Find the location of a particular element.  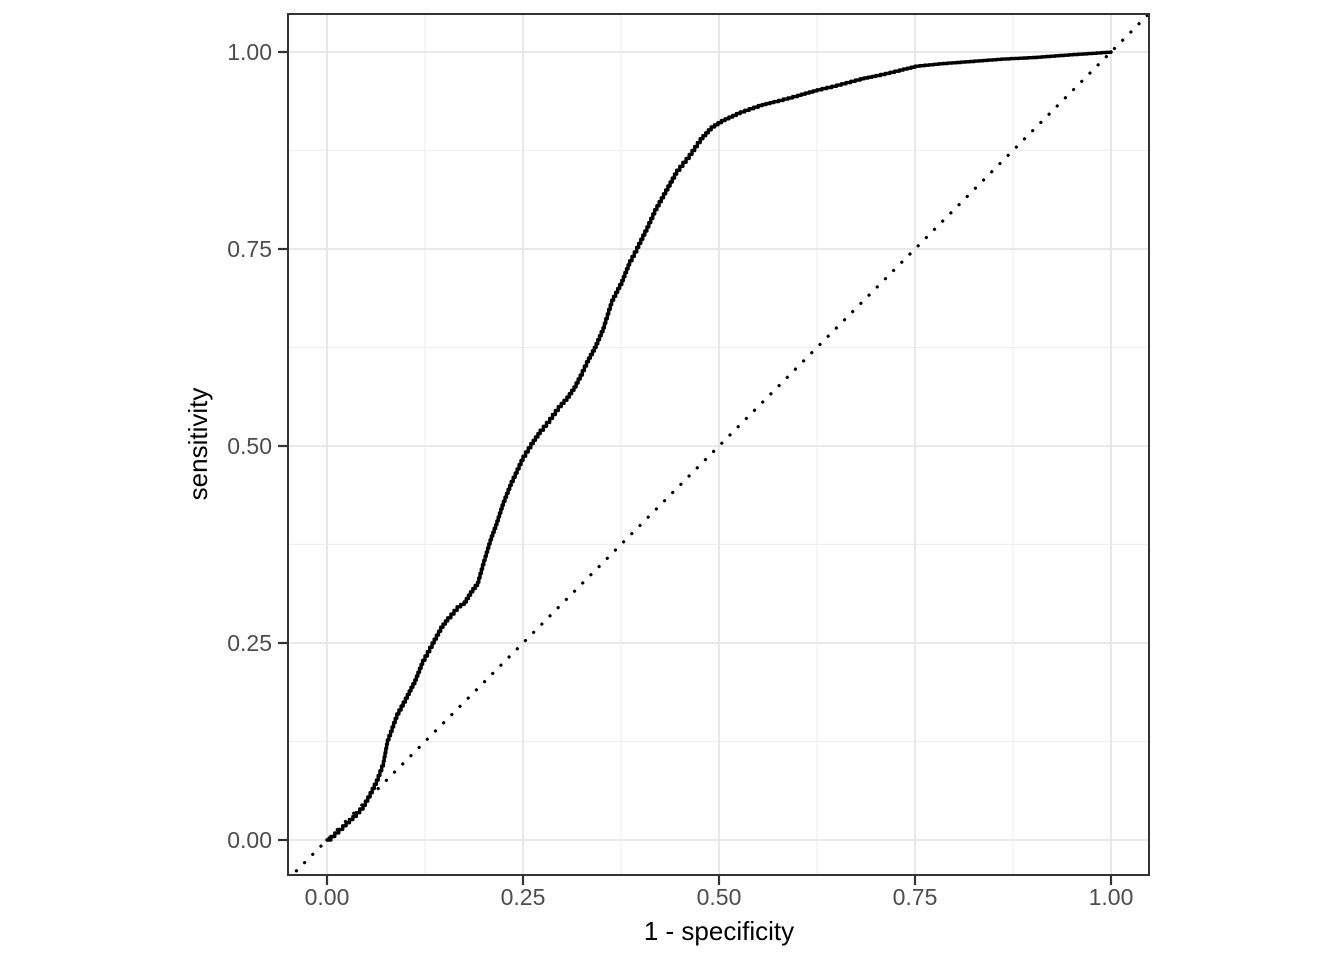

x-tick-label-1: 0.25 is located at coordinates (523, 897).